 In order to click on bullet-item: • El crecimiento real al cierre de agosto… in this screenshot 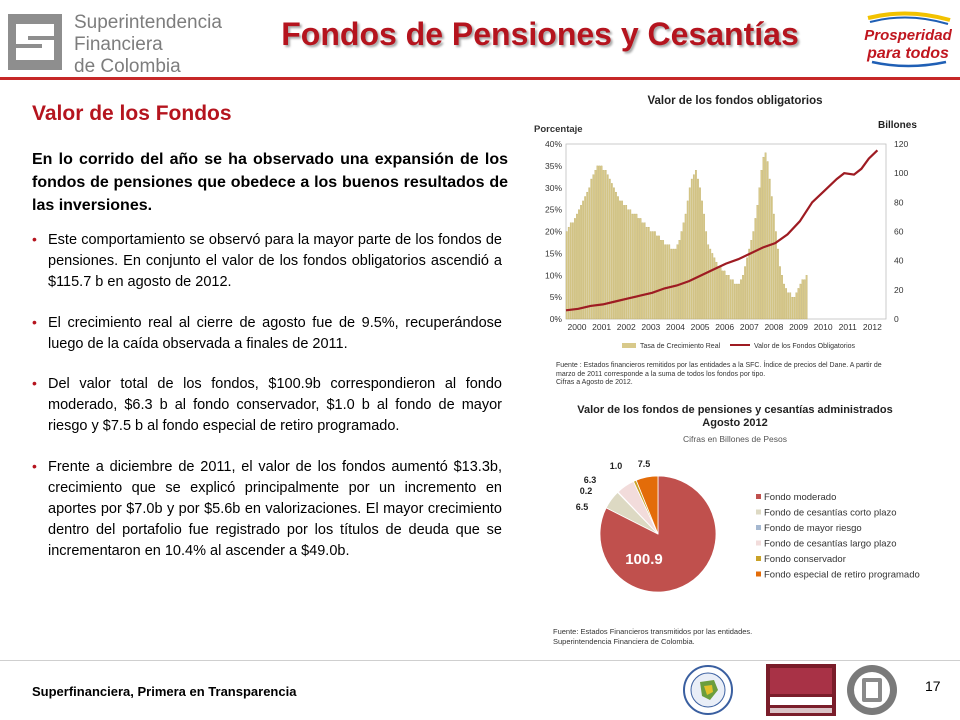, I will do `click(267, 334)`.